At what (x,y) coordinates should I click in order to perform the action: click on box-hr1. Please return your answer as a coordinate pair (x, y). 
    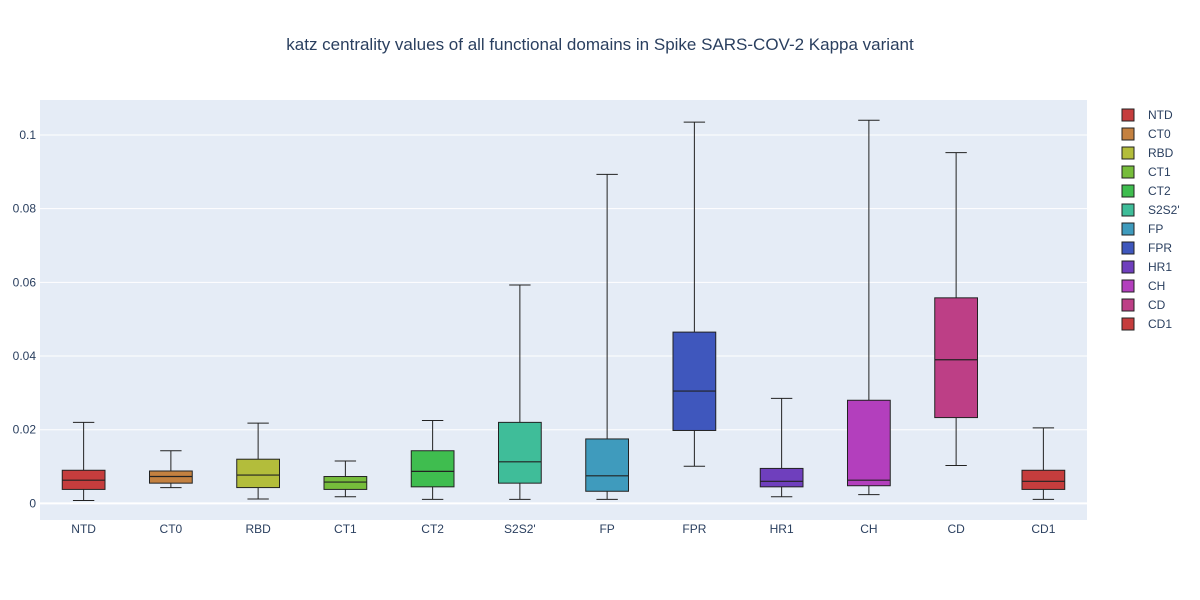
    Looking at the image, I should click on (781, 447).